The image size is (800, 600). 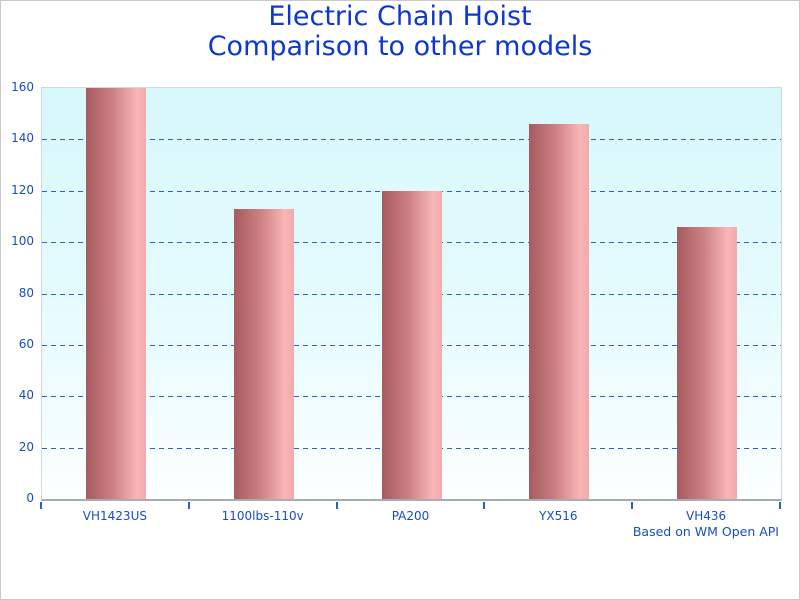 I want to click on y-tick-label: 120, so click(x=22, y=189).